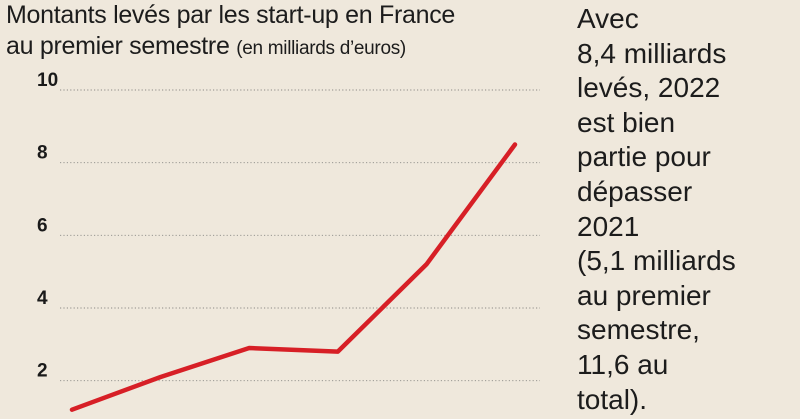 The image size is (800, 419). I want to click on annotation-line: est bien, so click(626, 122).